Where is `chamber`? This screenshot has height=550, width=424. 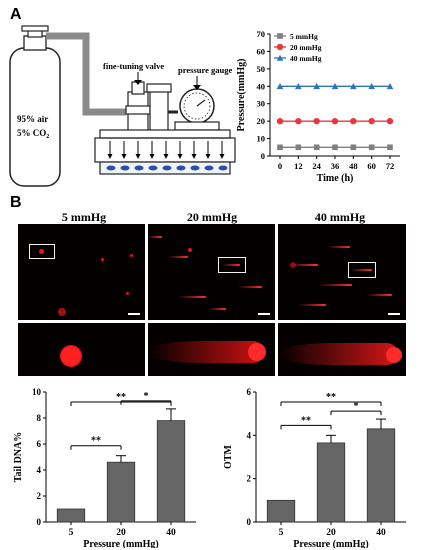
chamber is located at coordinates (165, 150).